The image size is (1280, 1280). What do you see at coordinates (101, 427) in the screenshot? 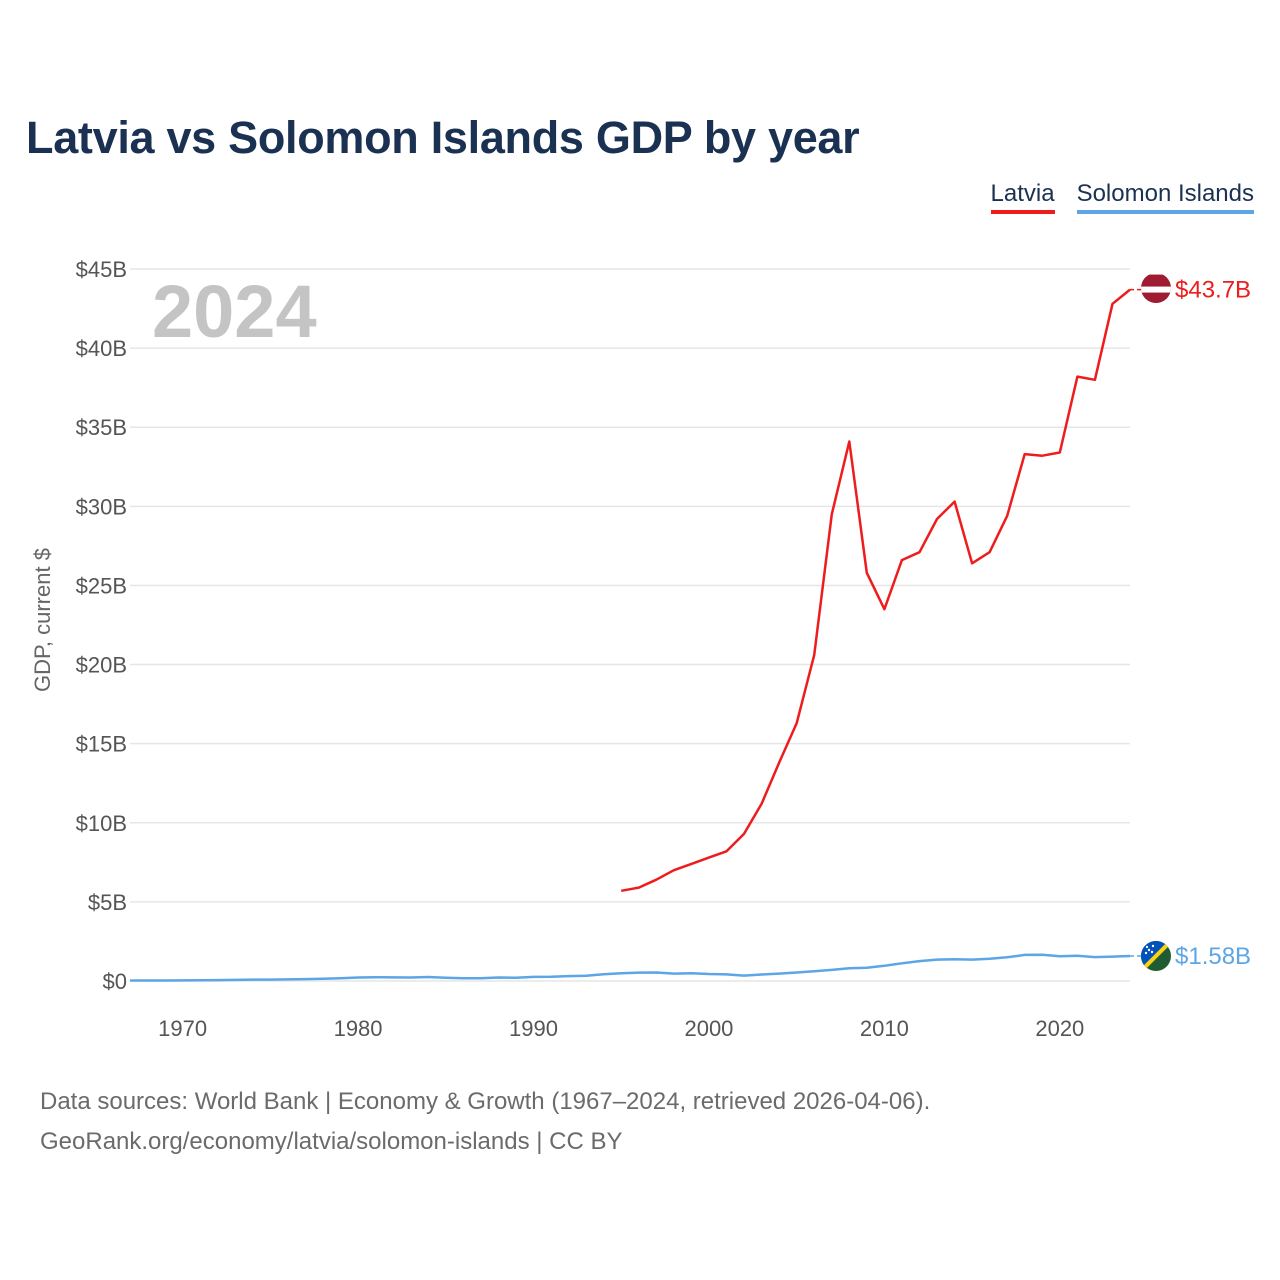
I see `y-tick-label: $35B` at bounding box center [101, 427].